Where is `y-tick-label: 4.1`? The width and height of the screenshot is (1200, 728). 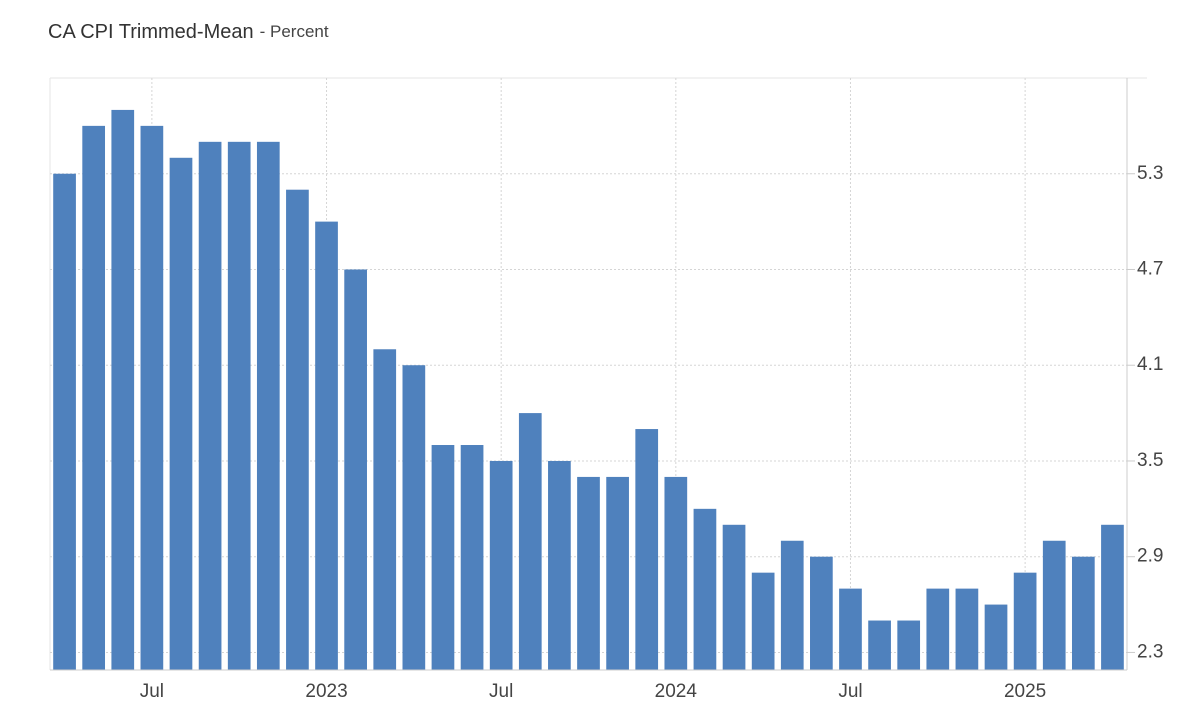
y-tick-label: 4.1 is located at coordinates (1150, 364).